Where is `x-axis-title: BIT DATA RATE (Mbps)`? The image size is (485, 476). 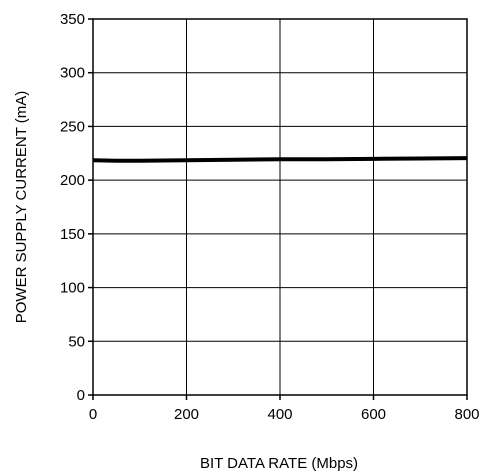 x-axis-title: BIT DATA RATE (Mbps) is located at coordinates (279, 463).